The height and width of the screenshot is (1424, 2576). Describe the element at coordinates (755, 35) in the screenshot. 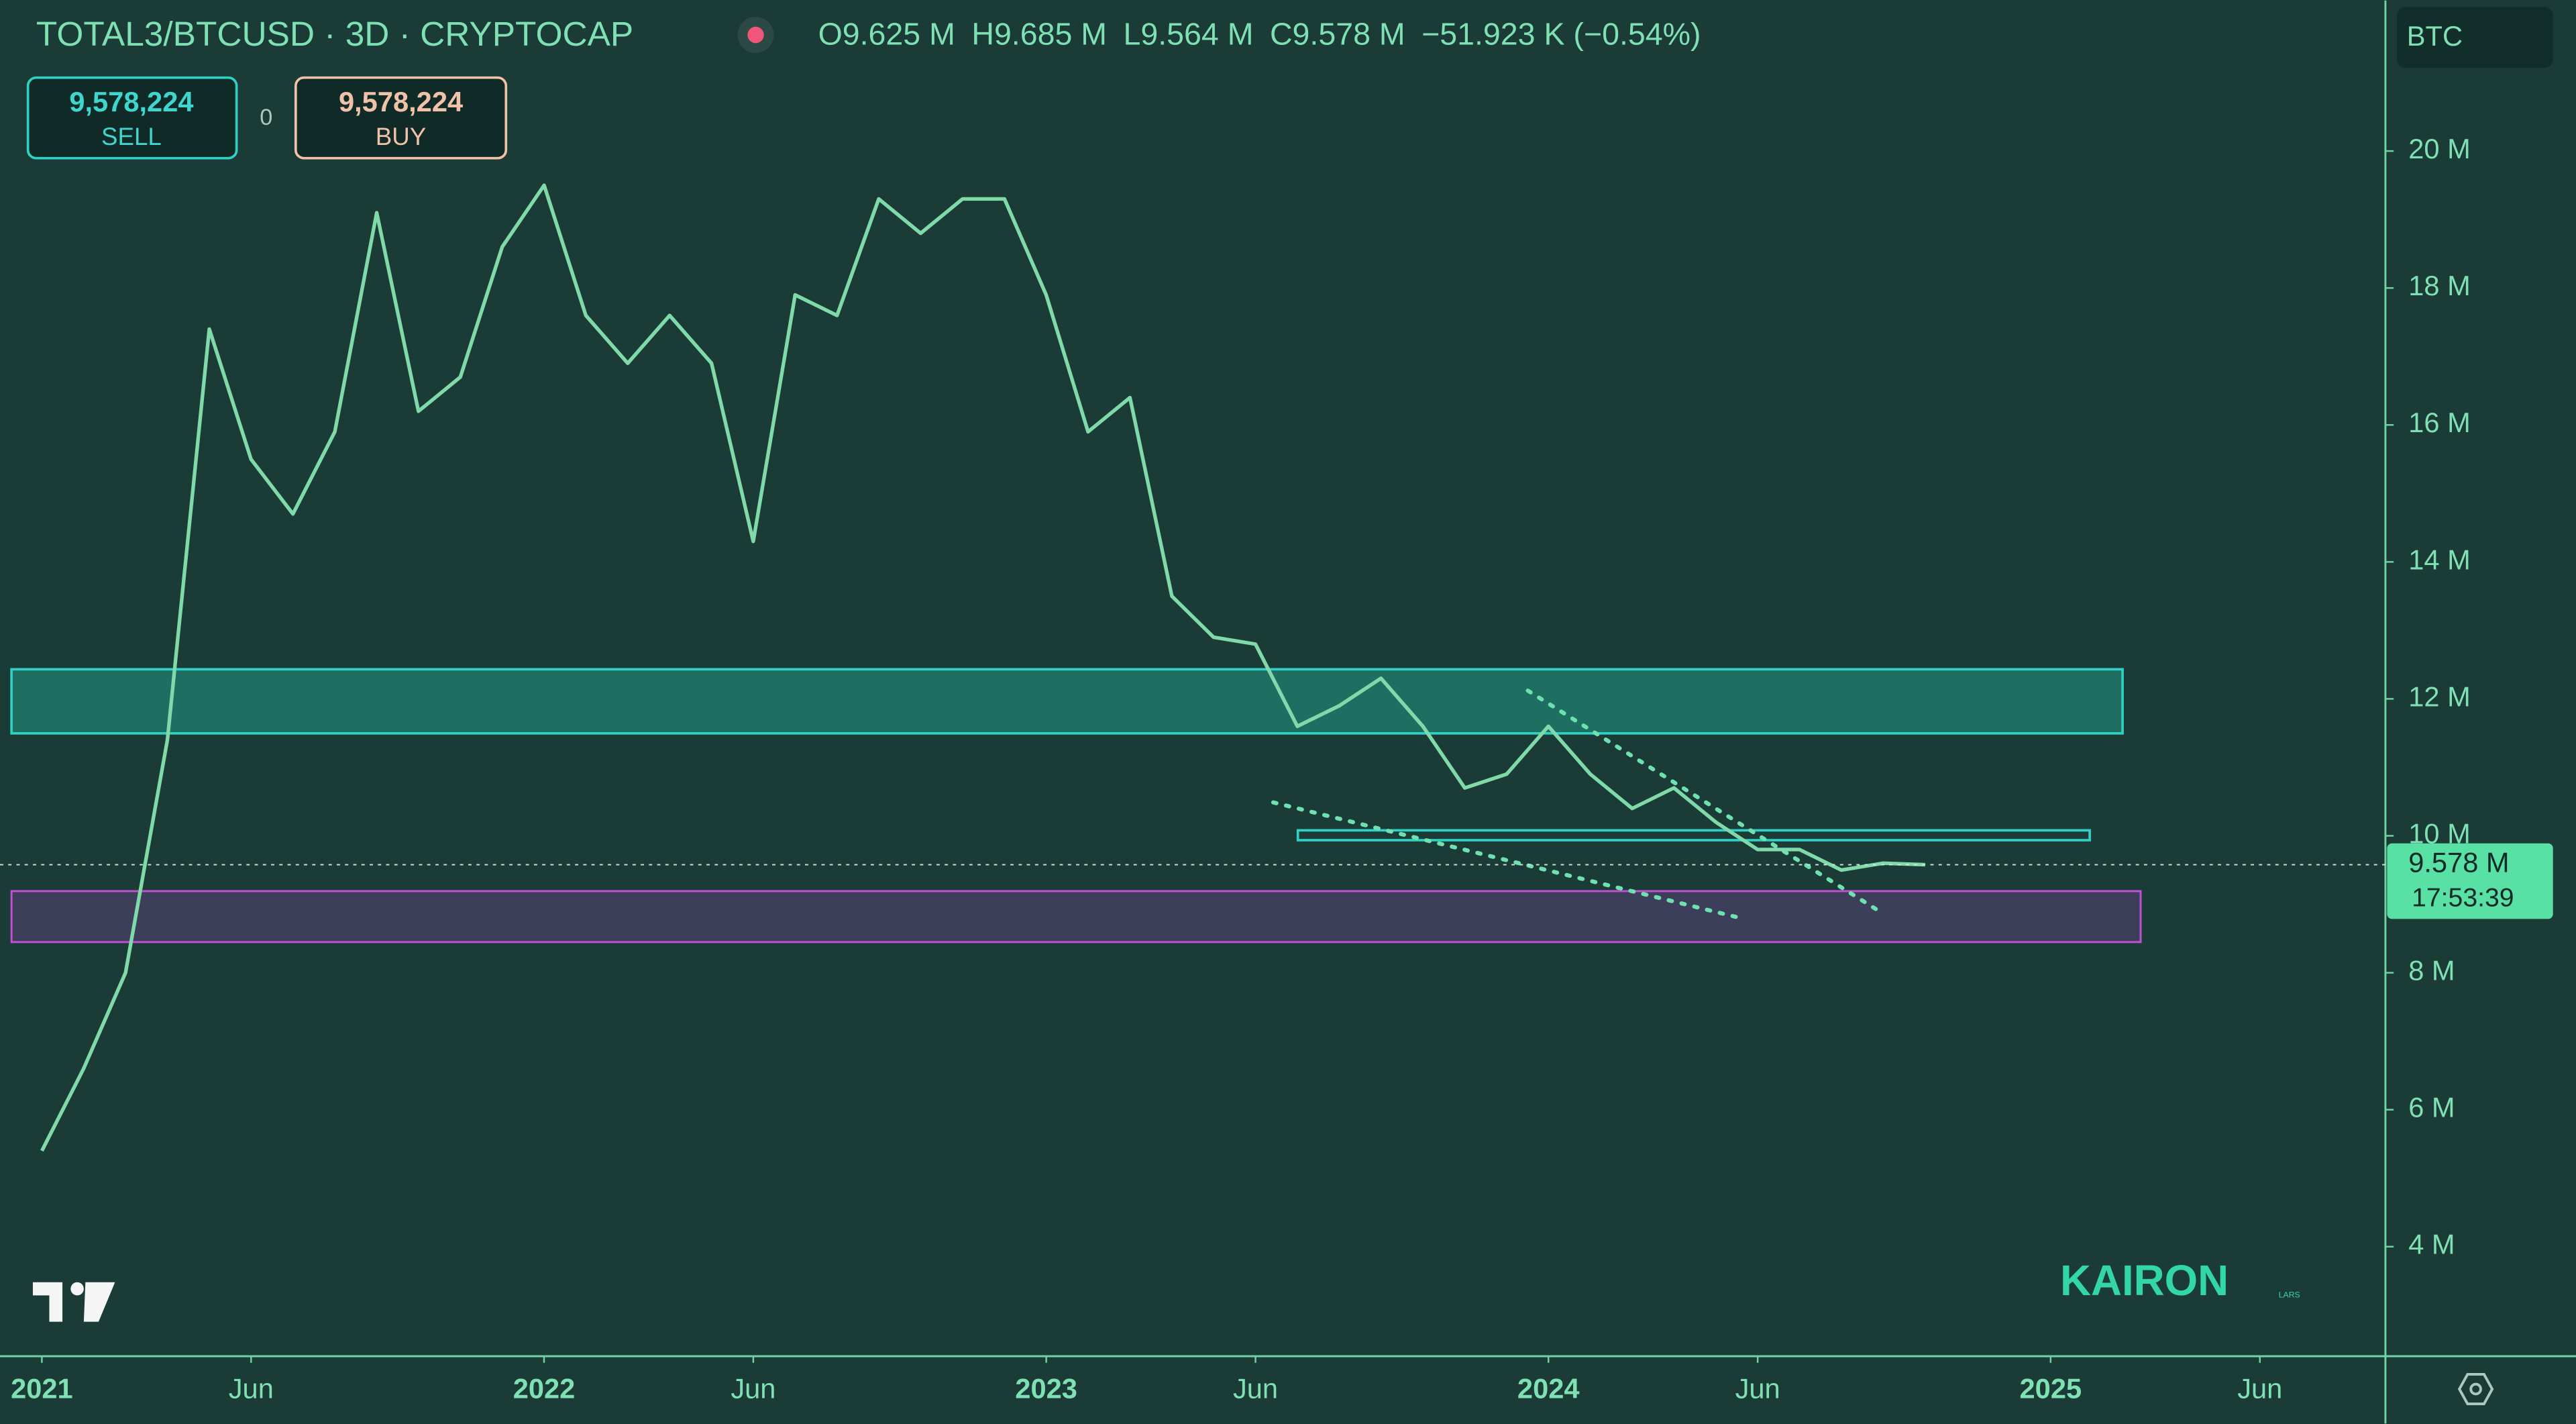

I see `status-dot` at that location.